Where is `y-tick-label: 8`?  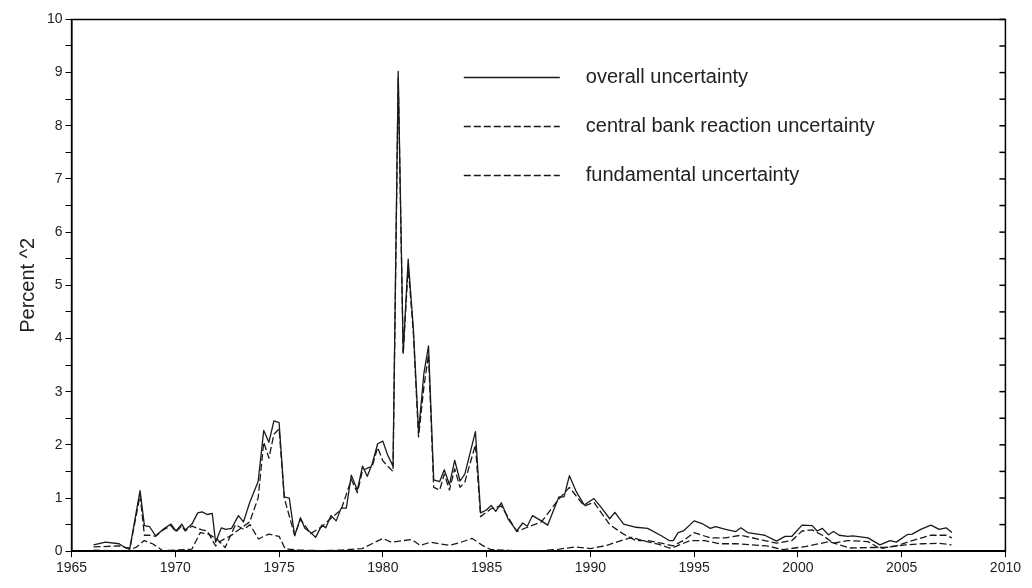
y-tick-label: 8 is located at coordinates (58, 124).